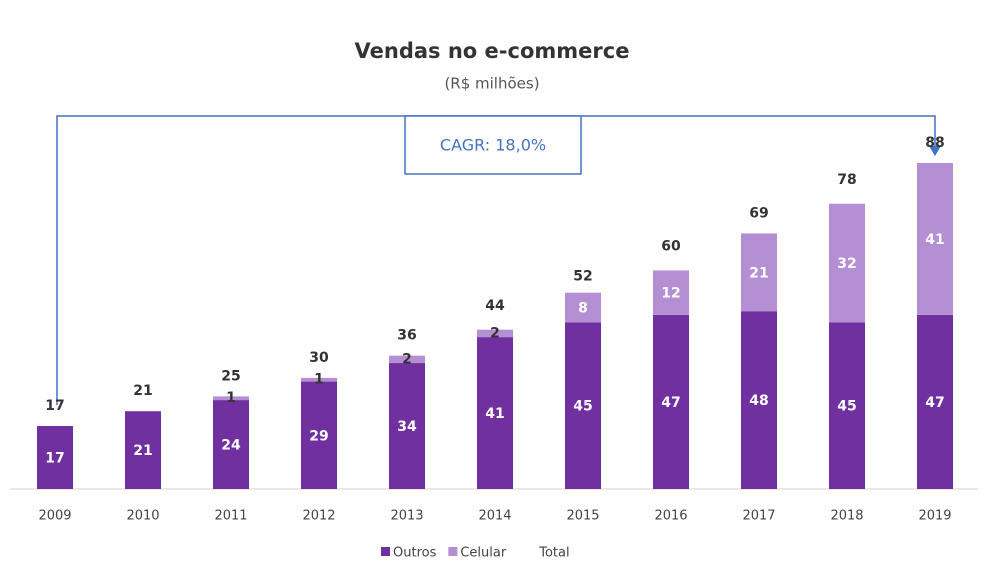  What do you see at coordinates (935, 151) in the screenshot?
I see `arrow-head` at bounding box center [935, 151].